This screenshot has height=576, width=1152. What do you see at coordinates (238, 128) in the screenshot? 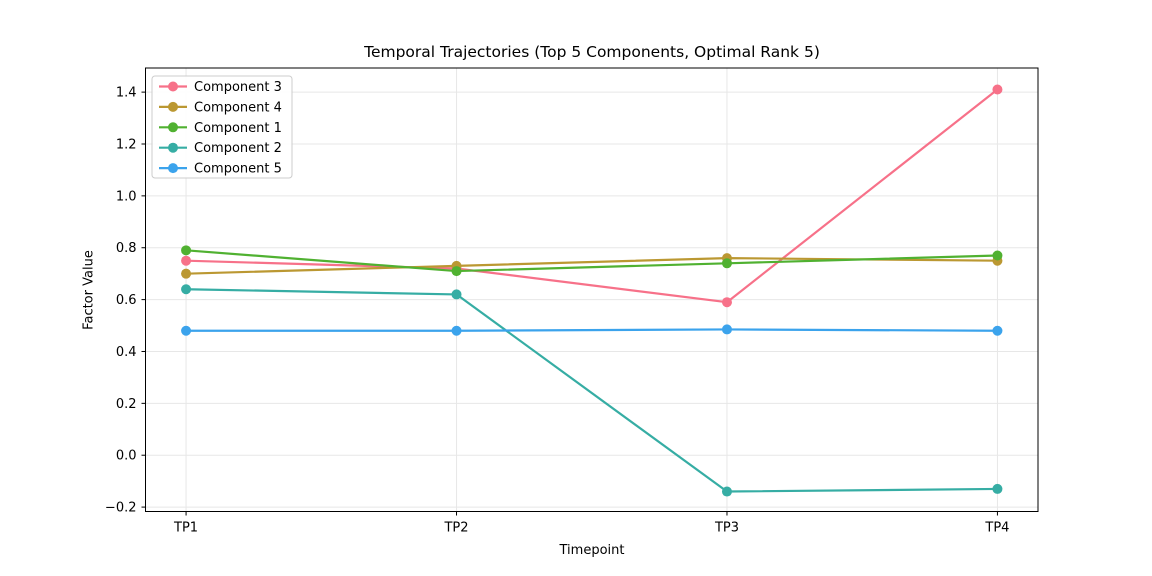
I see `legend-item-label: Component 1` at bounding box center [238, 128].